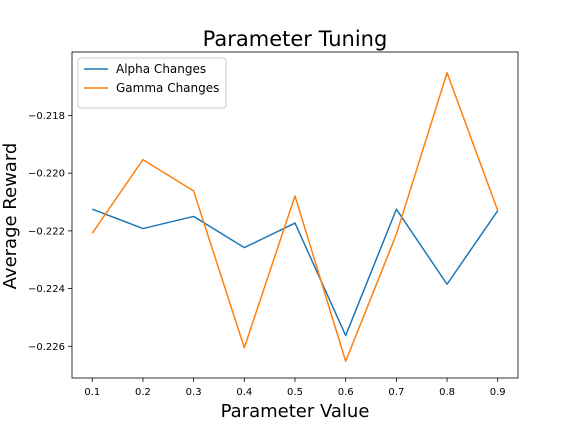  Describe the element at coordinates (295, 411) in the screenshot. I see `x-axis-label: Parameter Value` at that location.